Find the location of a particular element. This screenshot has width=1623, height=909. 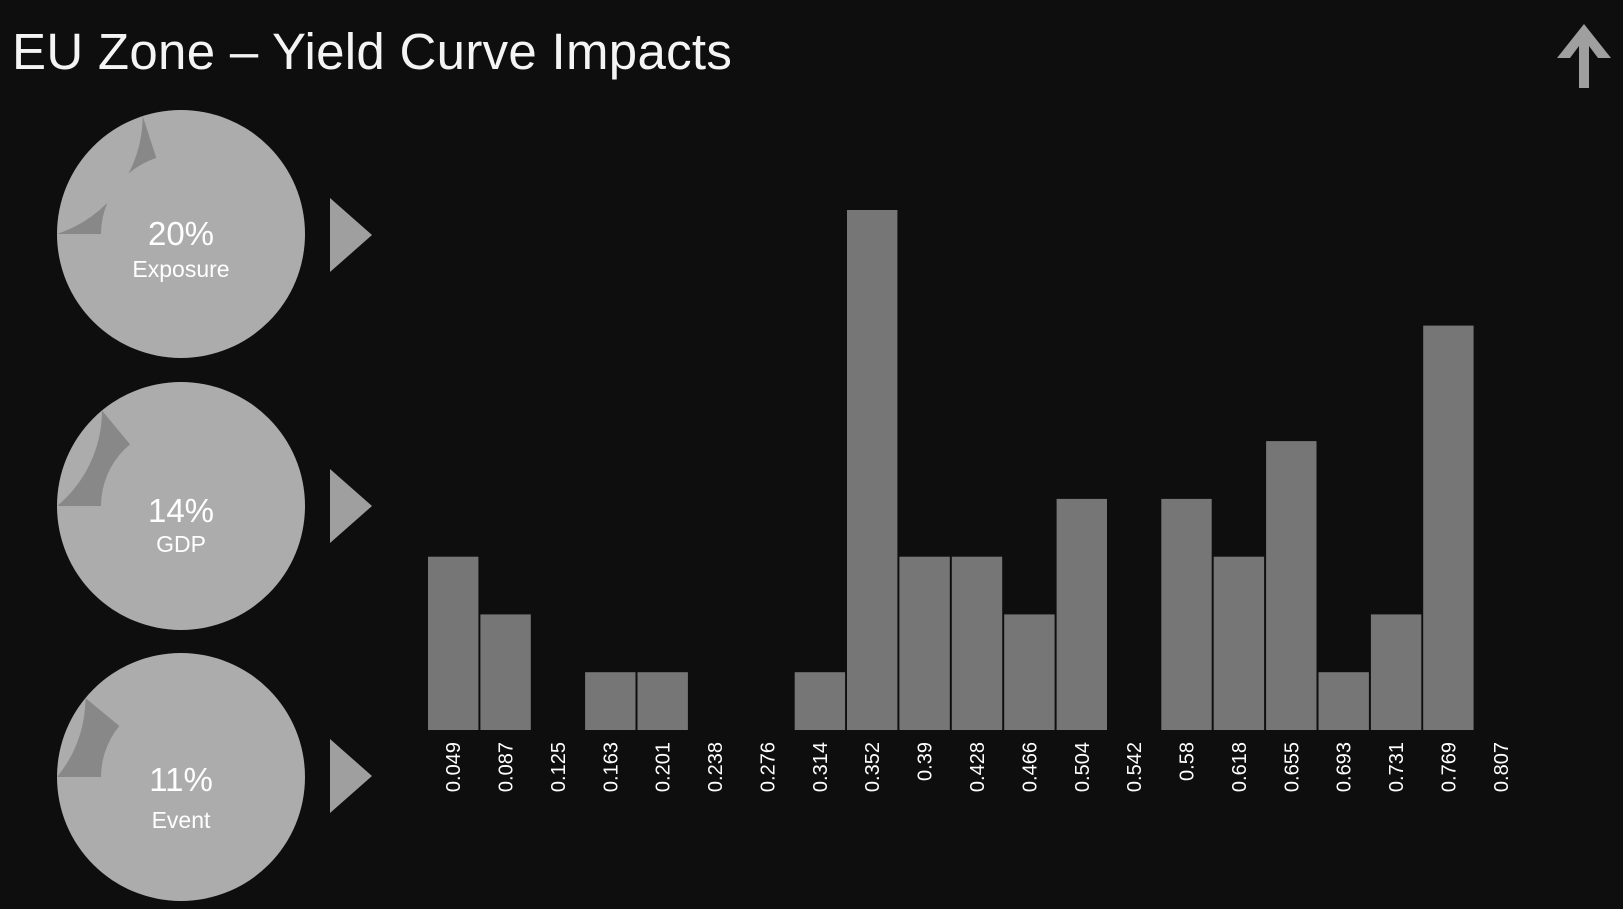

x-tick-label: 0.769 is located at coordinates (1449, 767).